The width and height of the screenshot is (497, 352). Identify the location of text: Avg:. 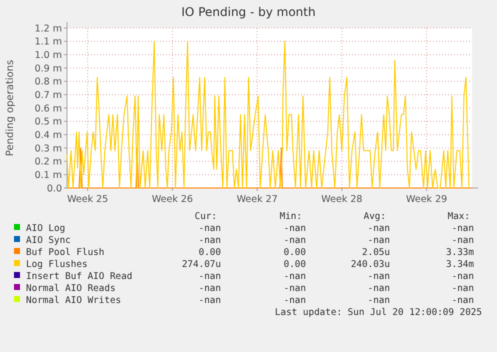
(375, 216).